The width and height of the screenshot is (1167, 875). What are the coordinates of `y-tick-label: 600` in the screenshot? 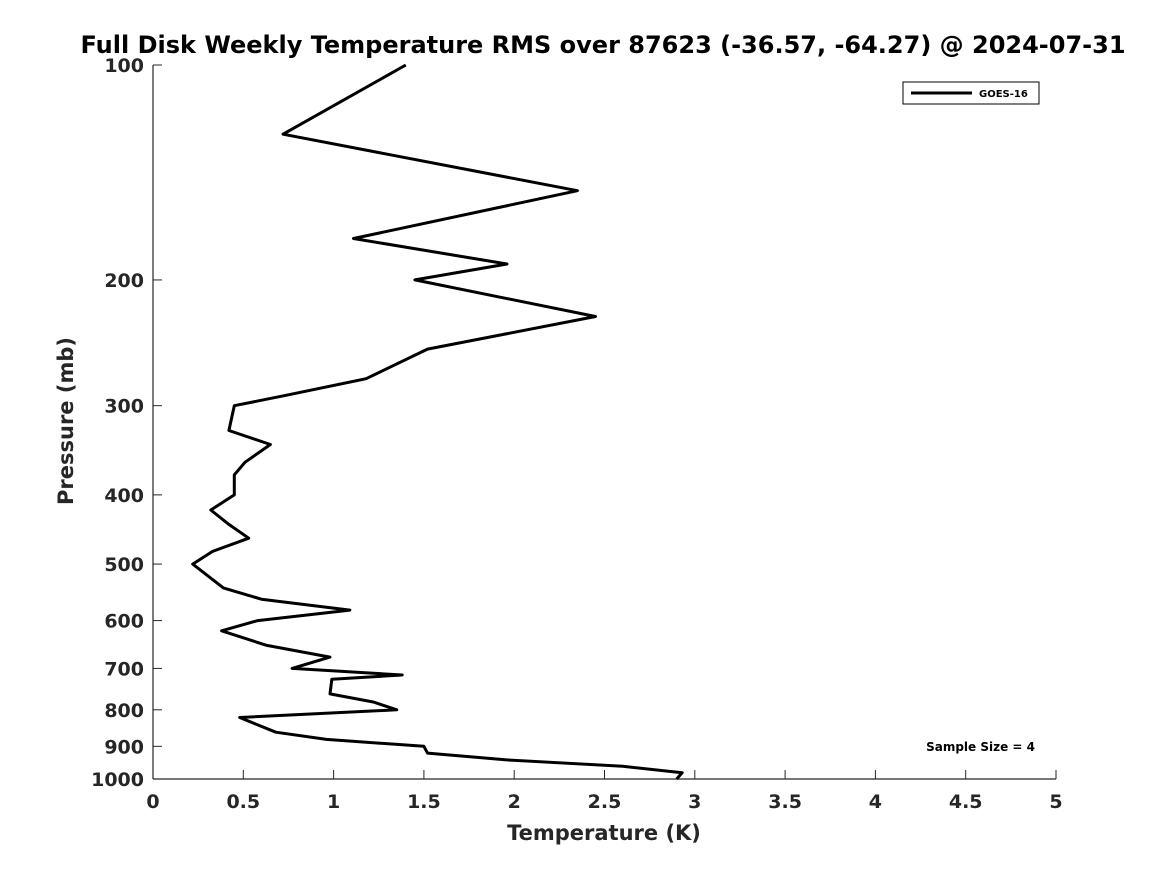 It's located at (124, 622).